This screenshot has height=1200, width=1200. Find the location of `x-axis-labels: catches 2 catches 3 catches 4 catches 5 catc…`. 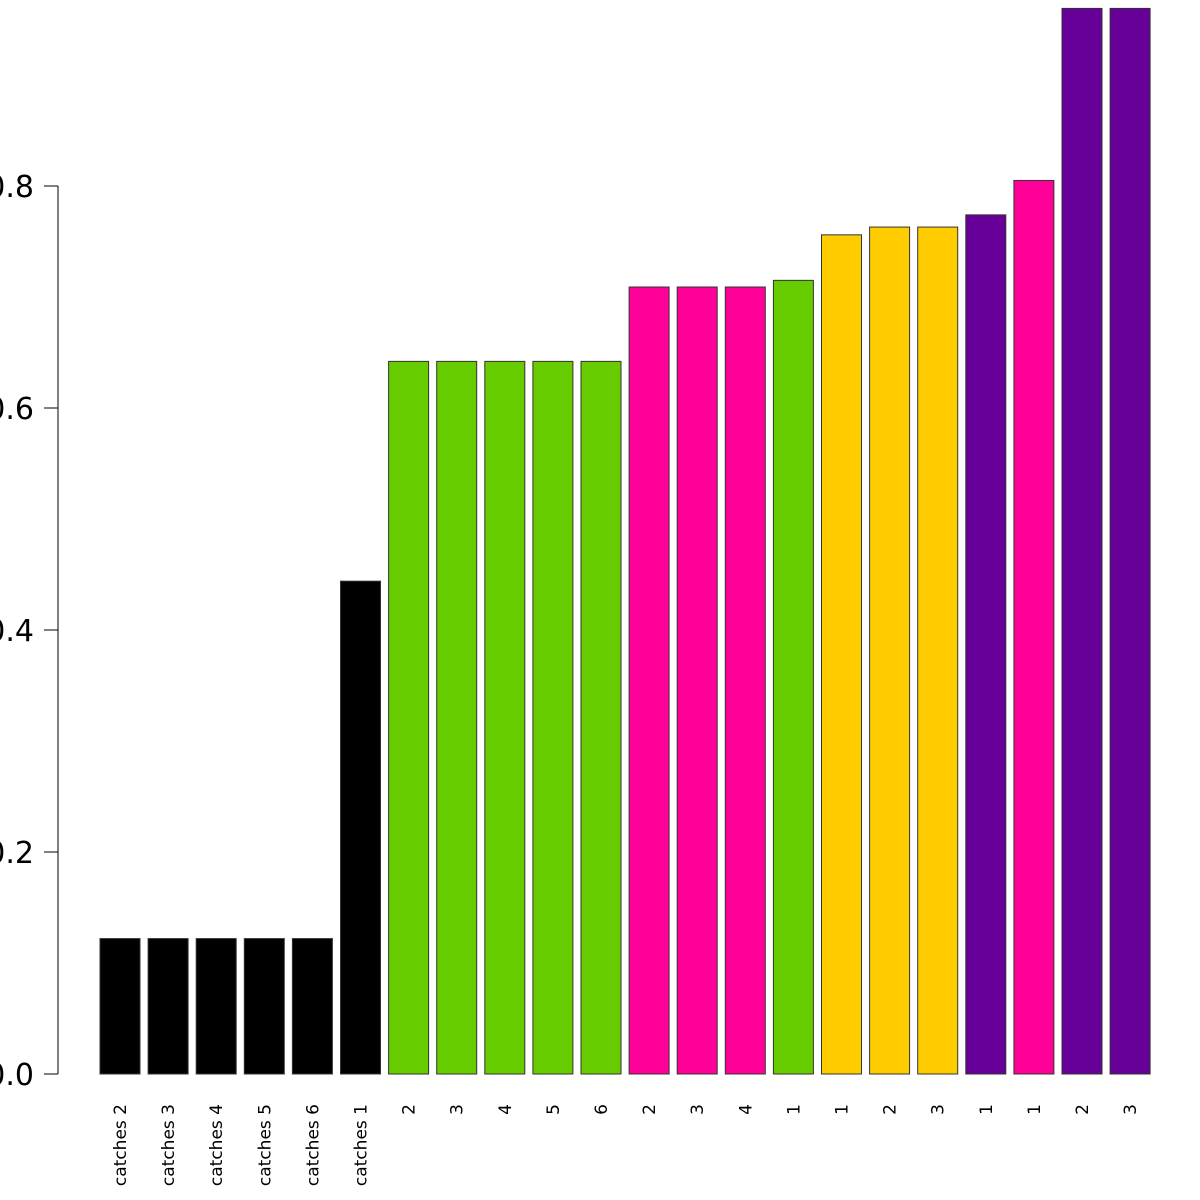

x-axis-labels: catches 2 catches 3 catches 4 catches 5 catc… is located at coordinates (626, 1145).